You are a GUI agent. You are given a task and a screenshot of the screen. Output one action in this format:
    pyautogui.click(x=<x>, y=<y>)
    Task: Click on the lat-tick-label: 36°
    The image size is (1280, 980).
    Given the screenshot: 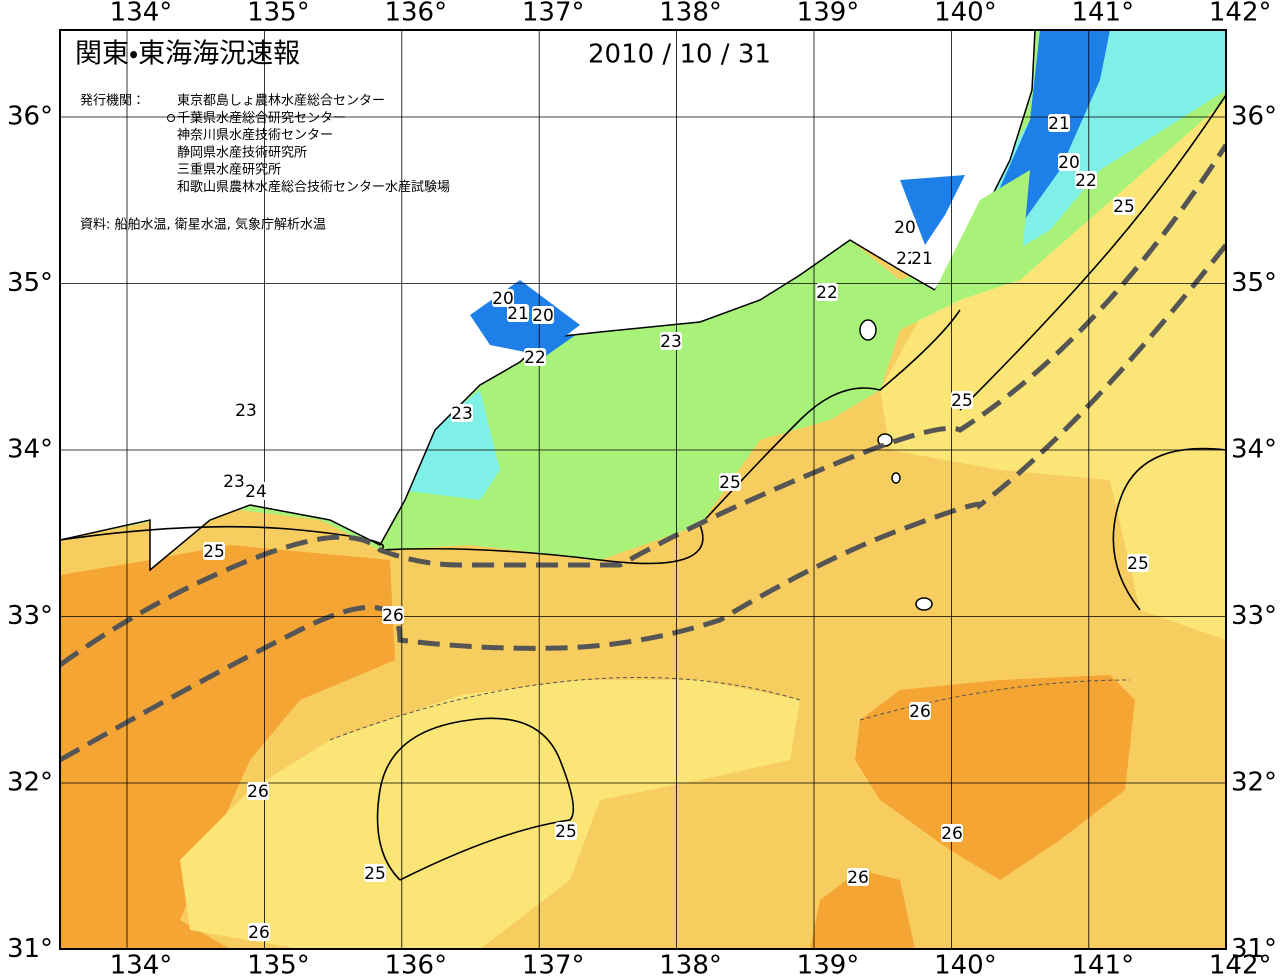 What is the action you would take?
    pyautogui.click(x=30, y=117)
    